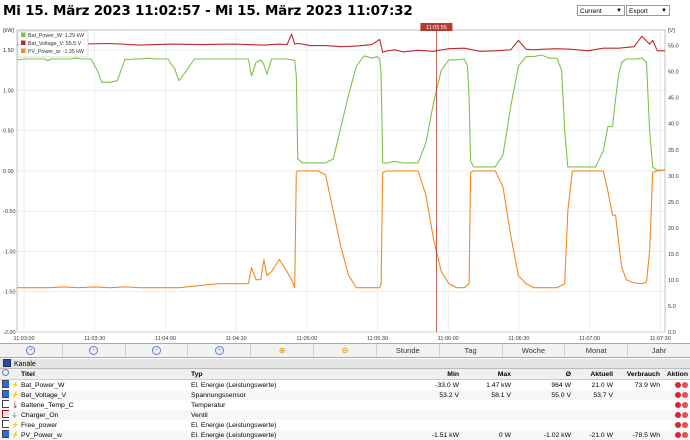 Image resolution: width=690 pixels, height=440 pixels. I want to click on right-icon: ›, so click(157, 350).